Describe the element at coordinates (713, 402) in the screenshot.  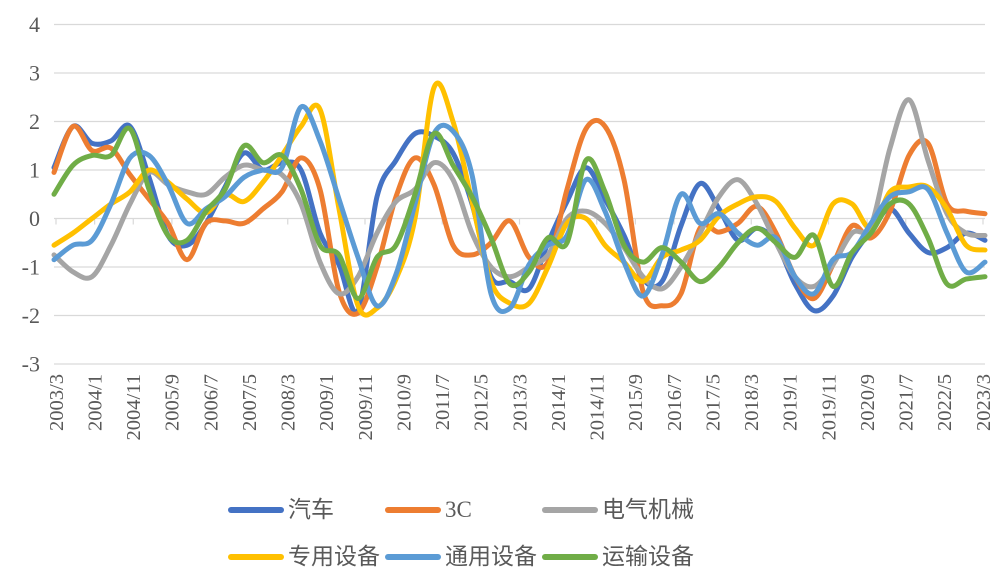
I see `x-axis-label: 2017/5` at that location.